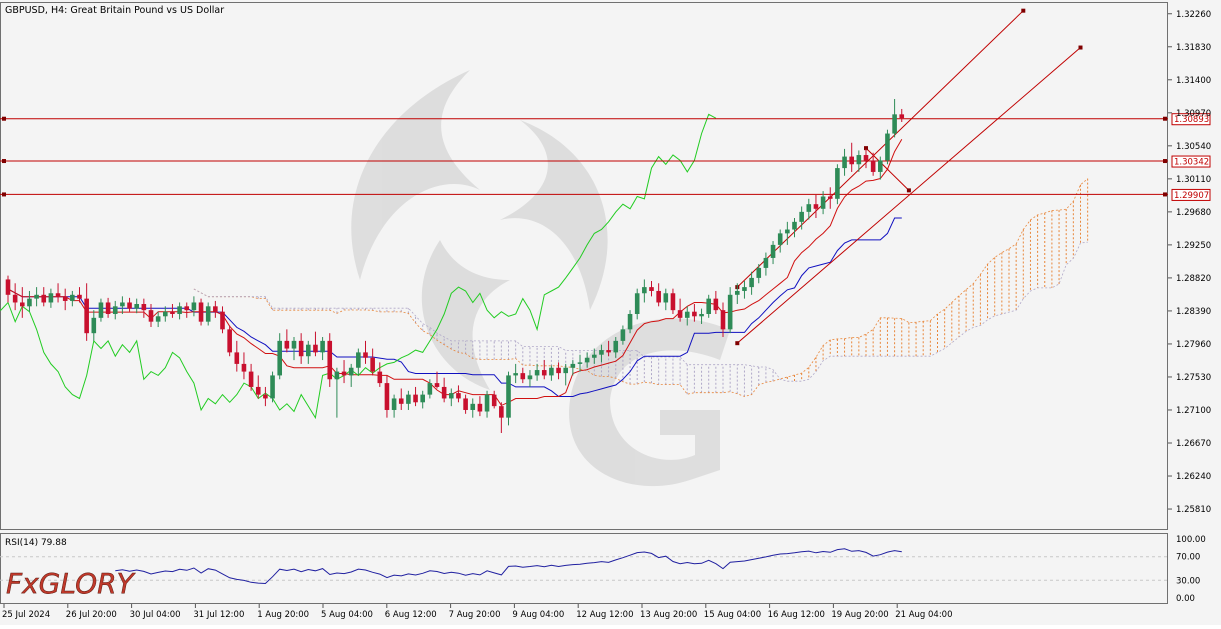 The width and height of the screenshot is (1221, 629). What do you see at coordinates (411, 615) in the screenshot?
I see `time-tick-label: 6 Aug 12:00` at bounding box center [411, 615].